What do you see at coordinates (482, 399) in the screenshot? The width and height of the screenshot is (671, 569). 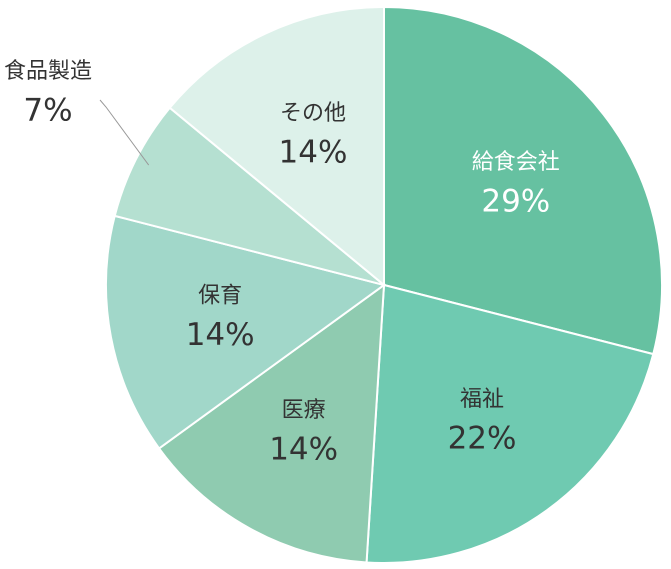 I see `slice-label: 福祉` at bounding box center [482, 399].